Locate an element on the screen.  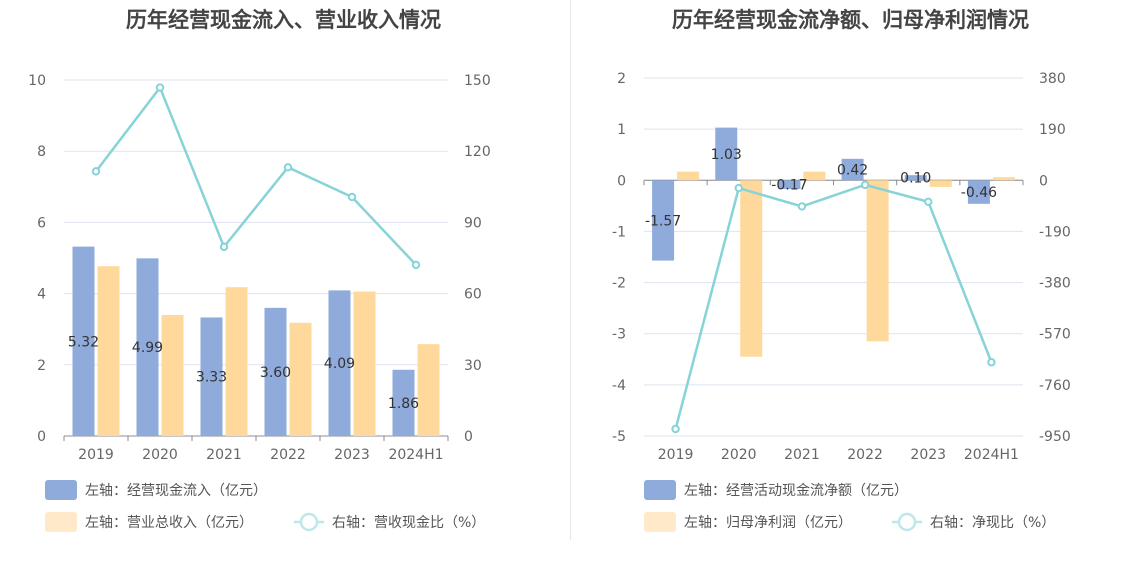
left-x-tick-label: 2021 is located at coordinates (224, 455).